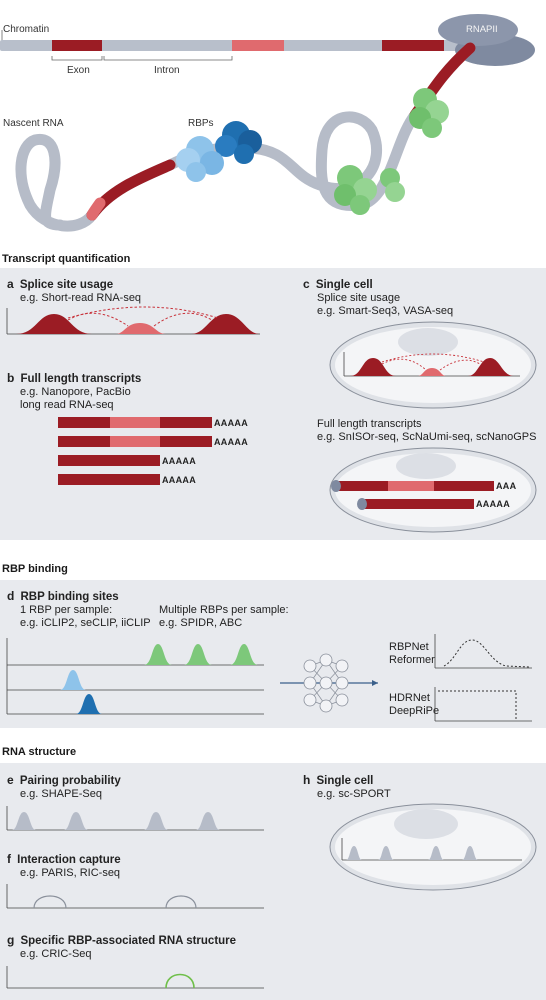 The width and height of the screenshot is (546, 1000). Describe the element at coordinates (307, 780) in the screenshot. I see `panel-h-letter: h` at that location.